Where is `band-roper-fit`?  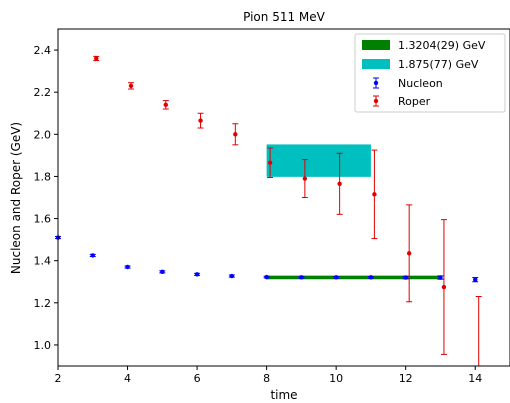
band-roper-fit is located at coordinates (318, 160).